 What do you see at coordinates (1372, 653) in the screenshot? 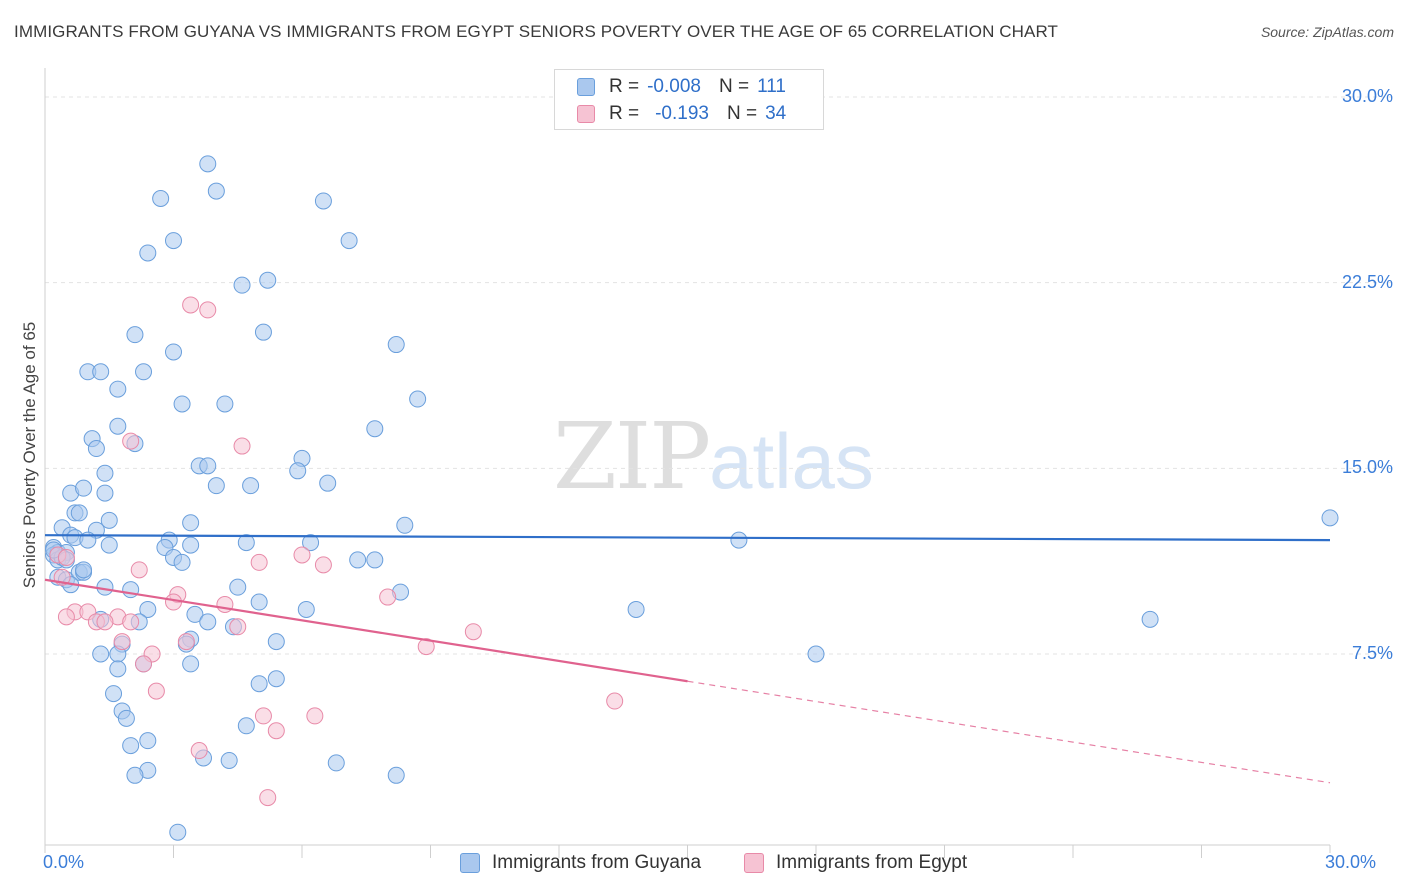
I see `y-tick-label: 7.5%` at bounding box center [1372, 653].